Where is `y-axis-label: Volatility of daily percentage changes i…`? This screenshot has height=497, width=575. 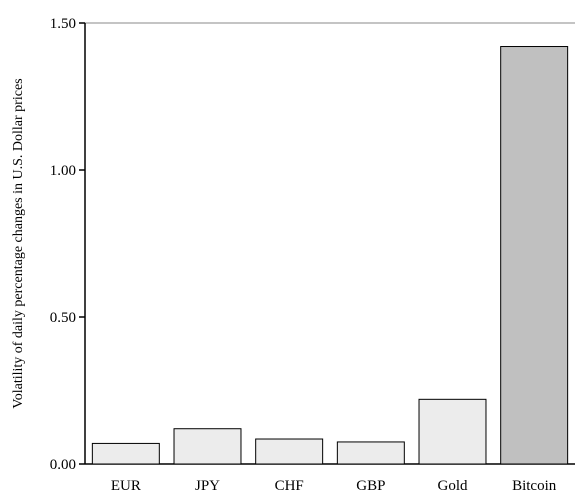 y-axis-label: Volatility of daily percentage changes i… is located at coordinates (18, 243).